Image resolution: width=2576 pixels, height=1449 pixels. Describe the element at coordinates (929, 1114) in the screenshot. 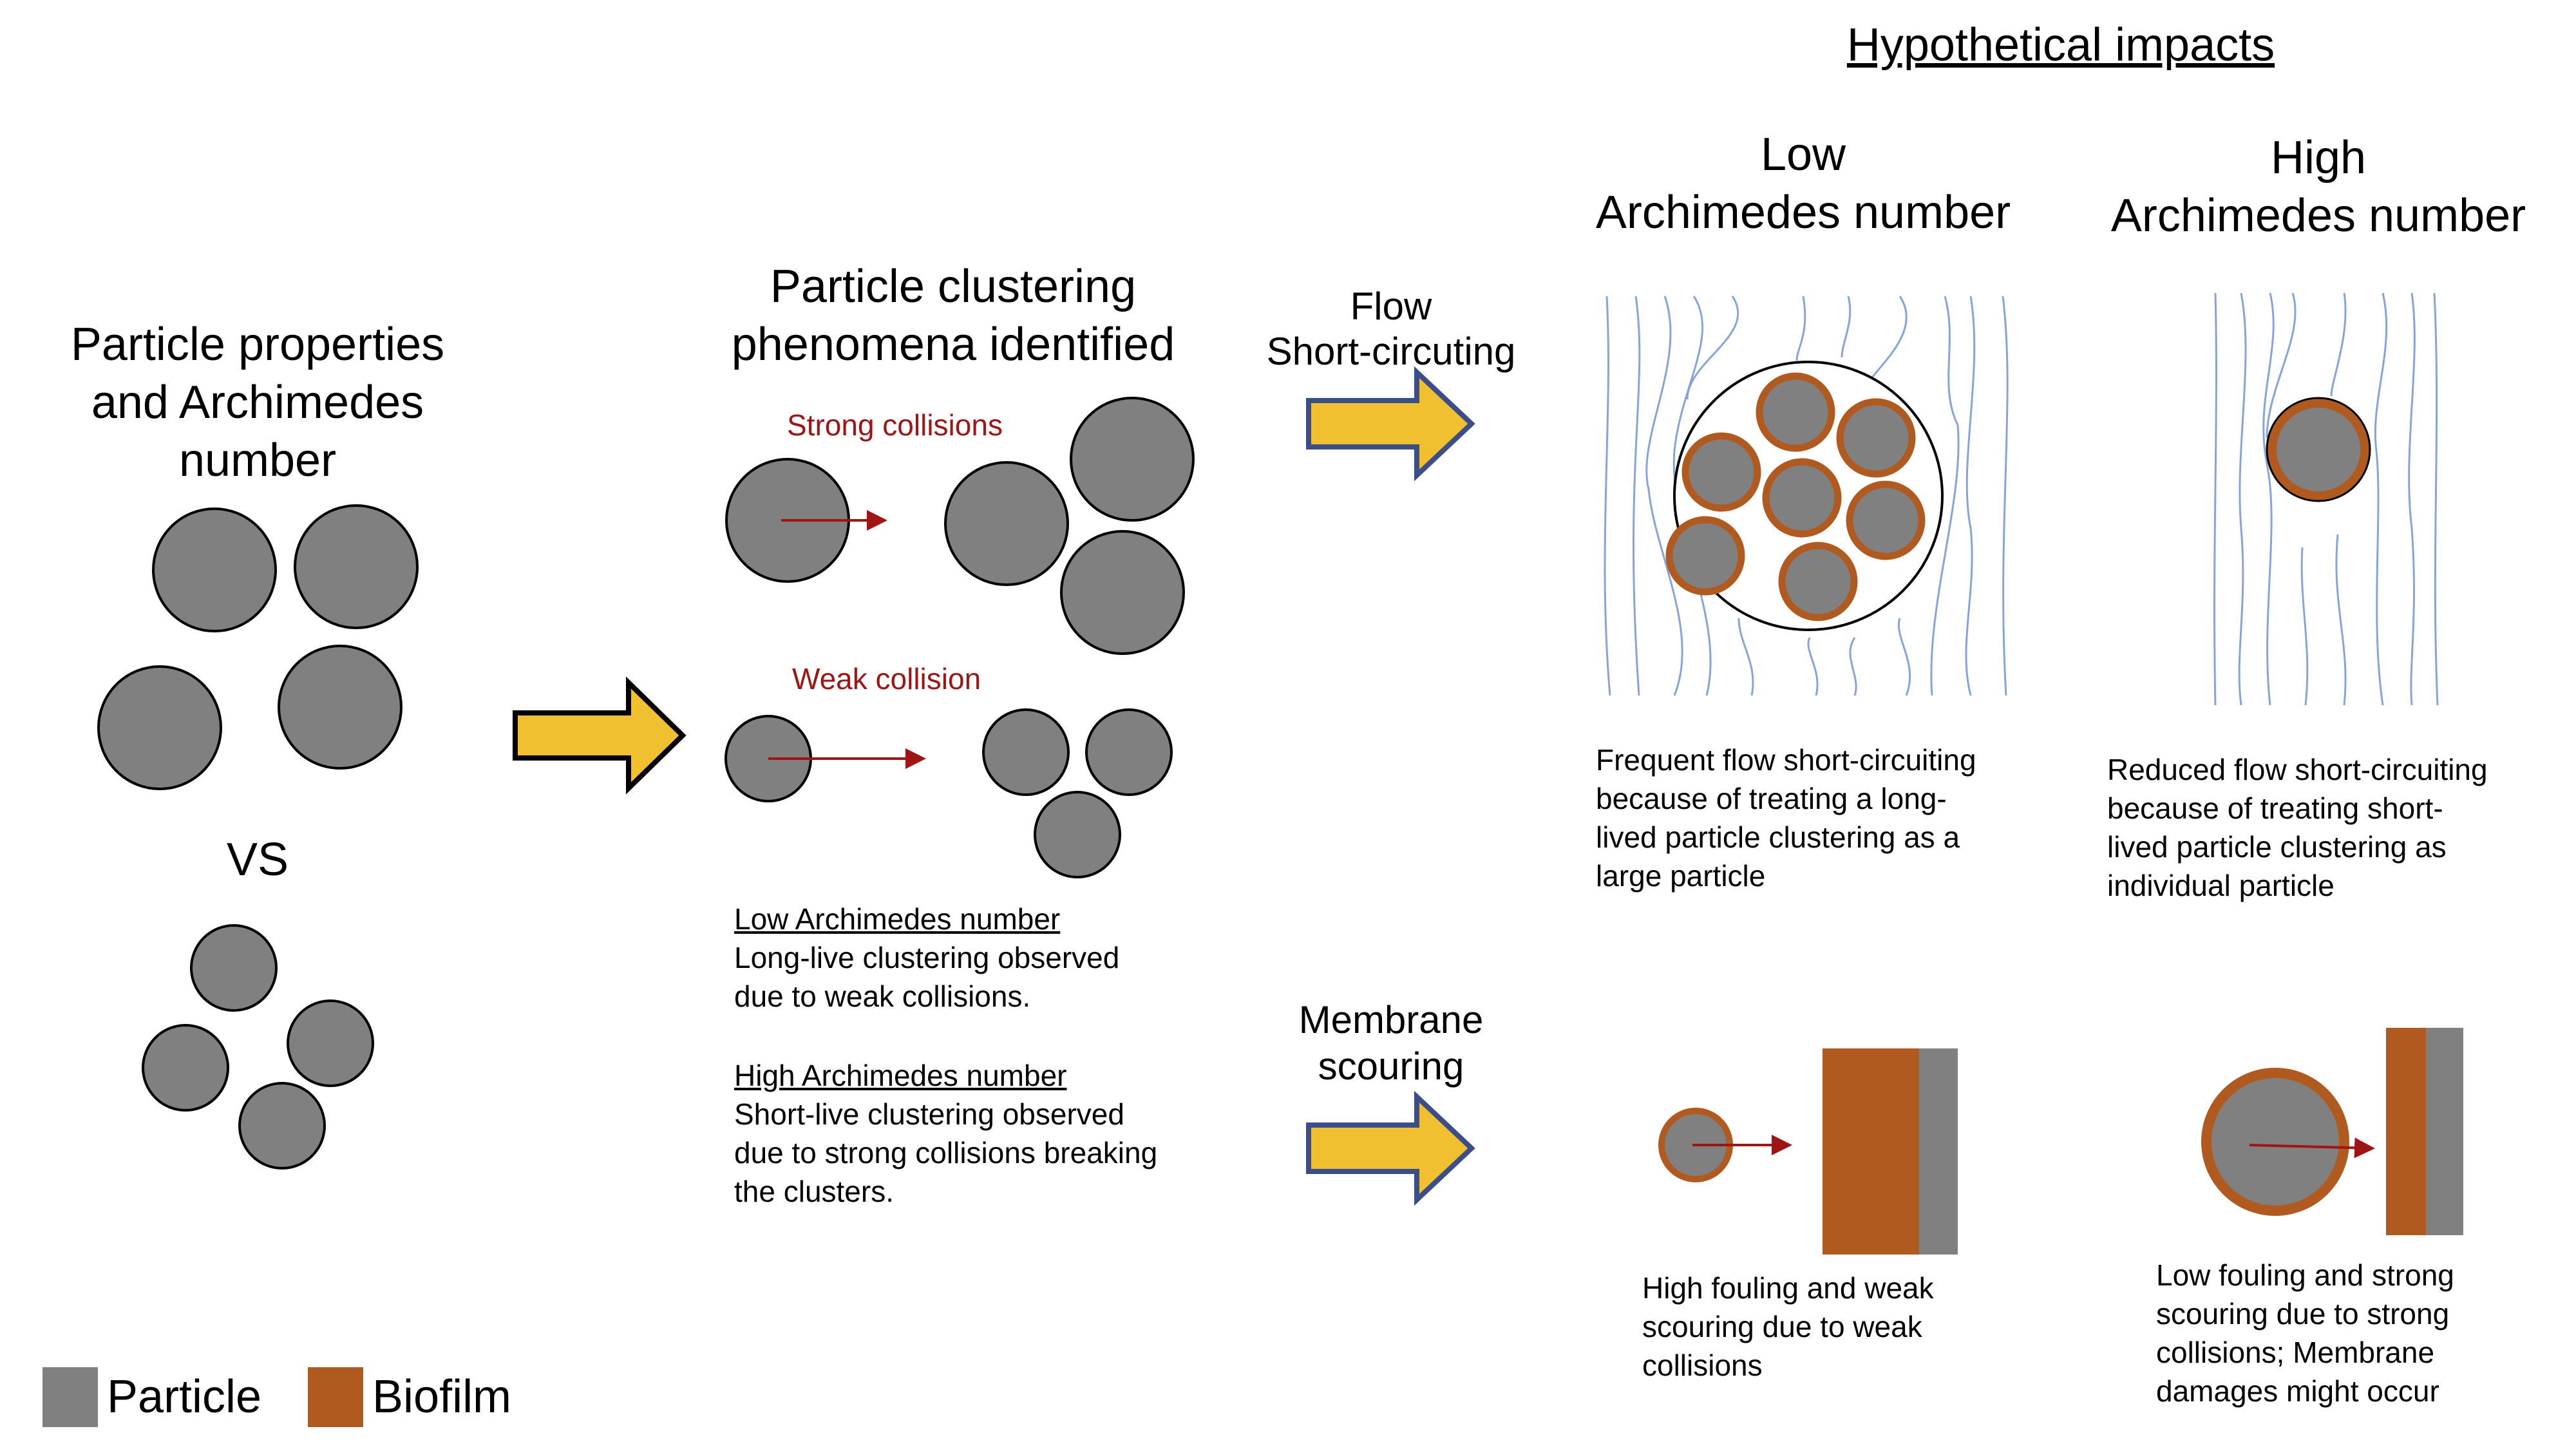

I see `high-archimedes-text-line1: Short-live clustering observed` at that location.